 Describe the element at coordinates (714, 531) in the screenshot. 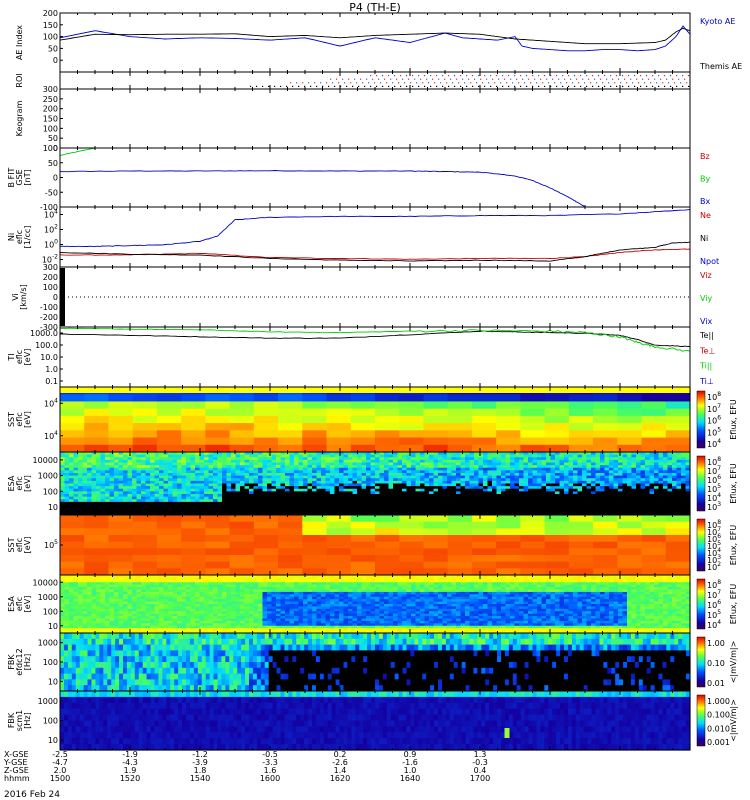

I see `colorbar-tick-label: 107` at that location.